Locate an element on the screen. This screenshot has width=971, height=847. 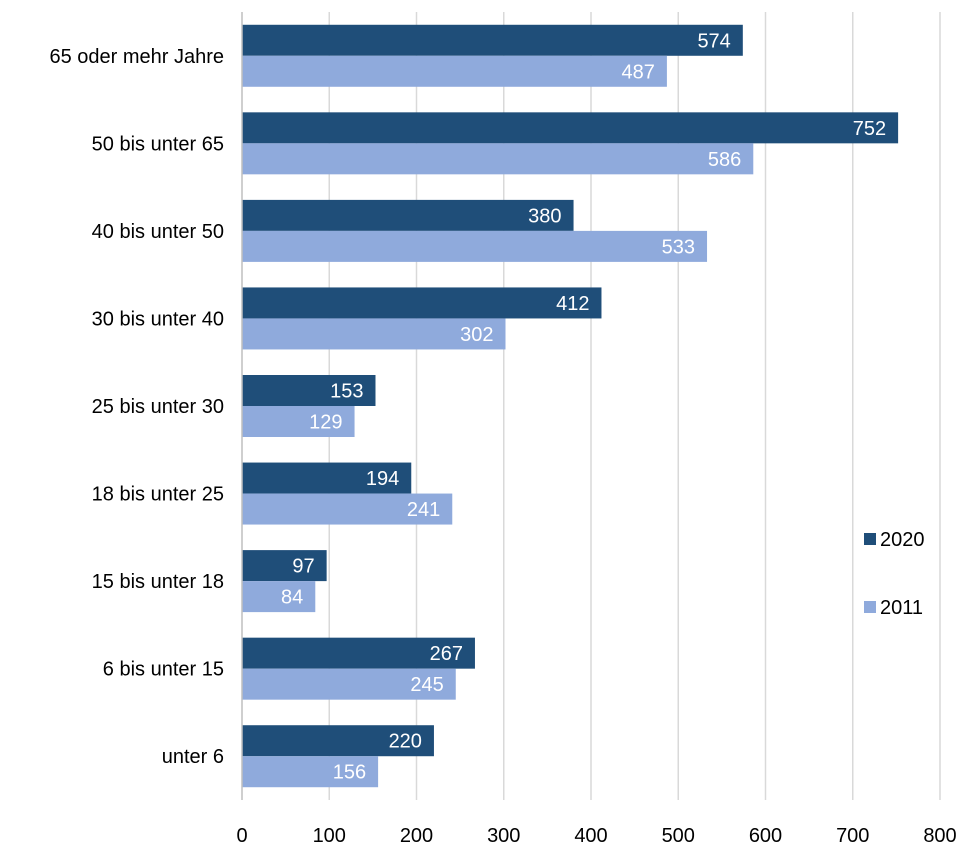
category-label: 6 bis unter 15 is located at coordinates (163, 670).